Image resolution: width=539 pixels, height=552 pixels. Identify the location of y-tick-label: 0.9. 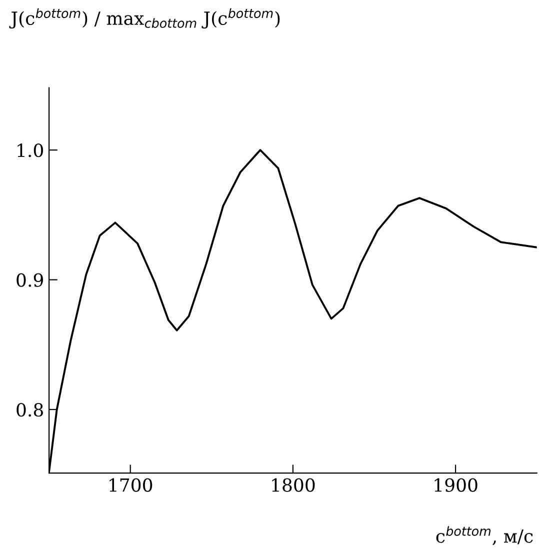
(29, 280).